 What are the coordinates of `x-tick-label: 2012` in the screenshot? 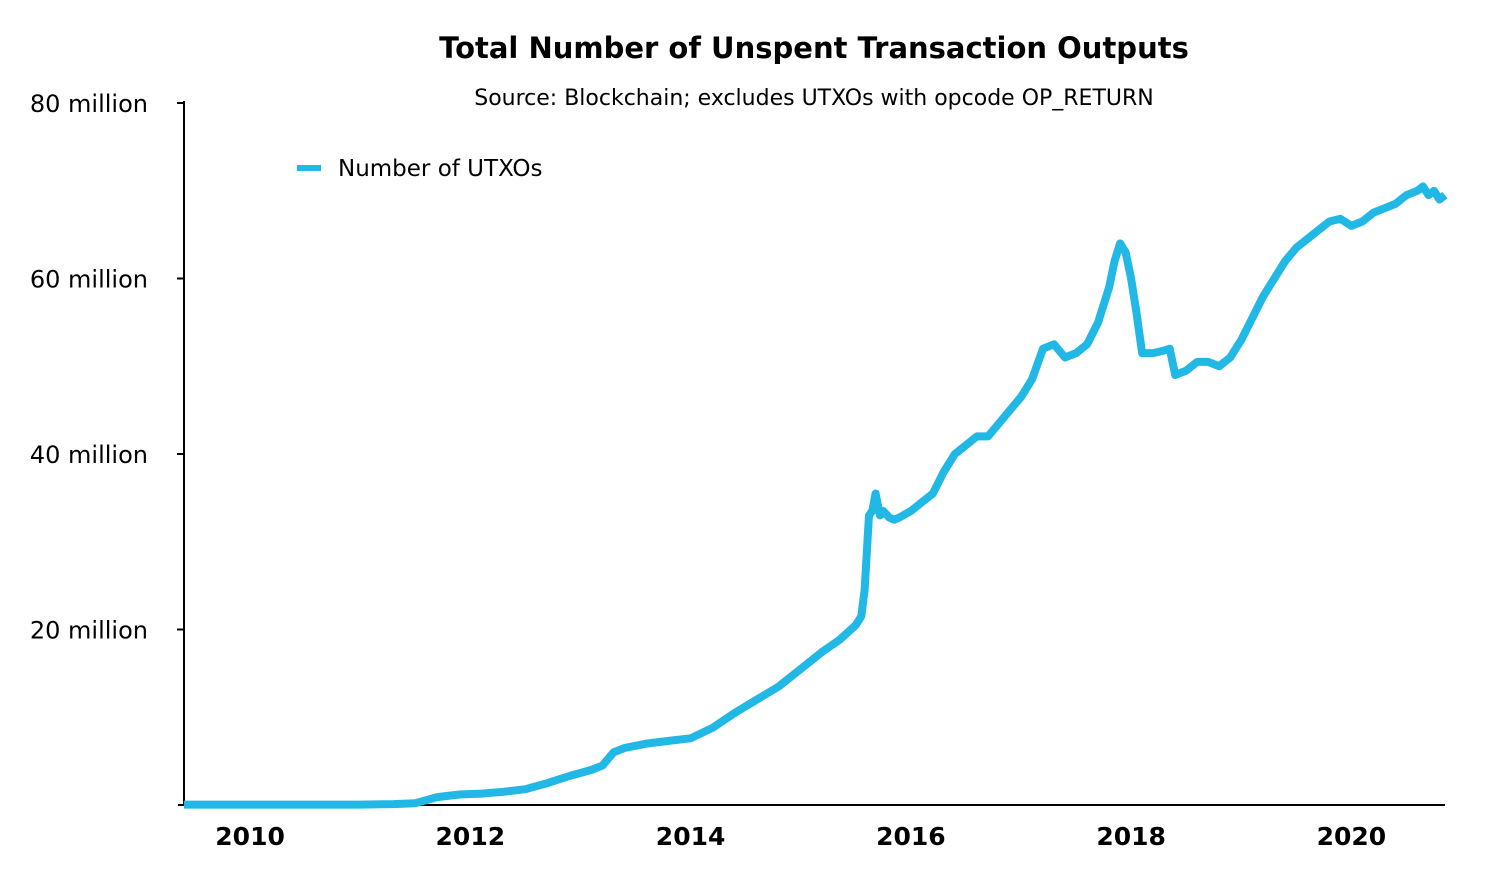 It's located at (471, 836).